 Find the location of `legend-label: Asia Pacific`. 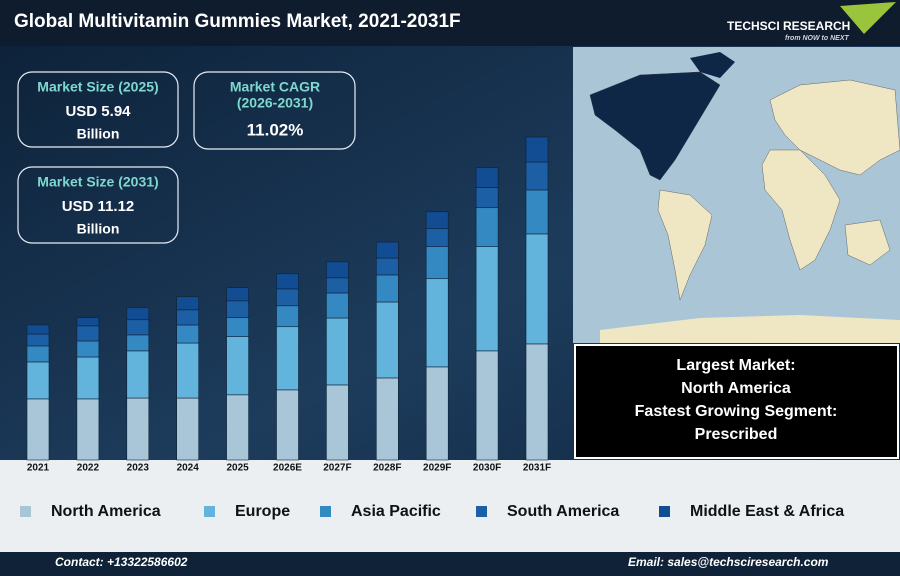

legend-label: Asia Pacific is located at coordinates (396, 511).